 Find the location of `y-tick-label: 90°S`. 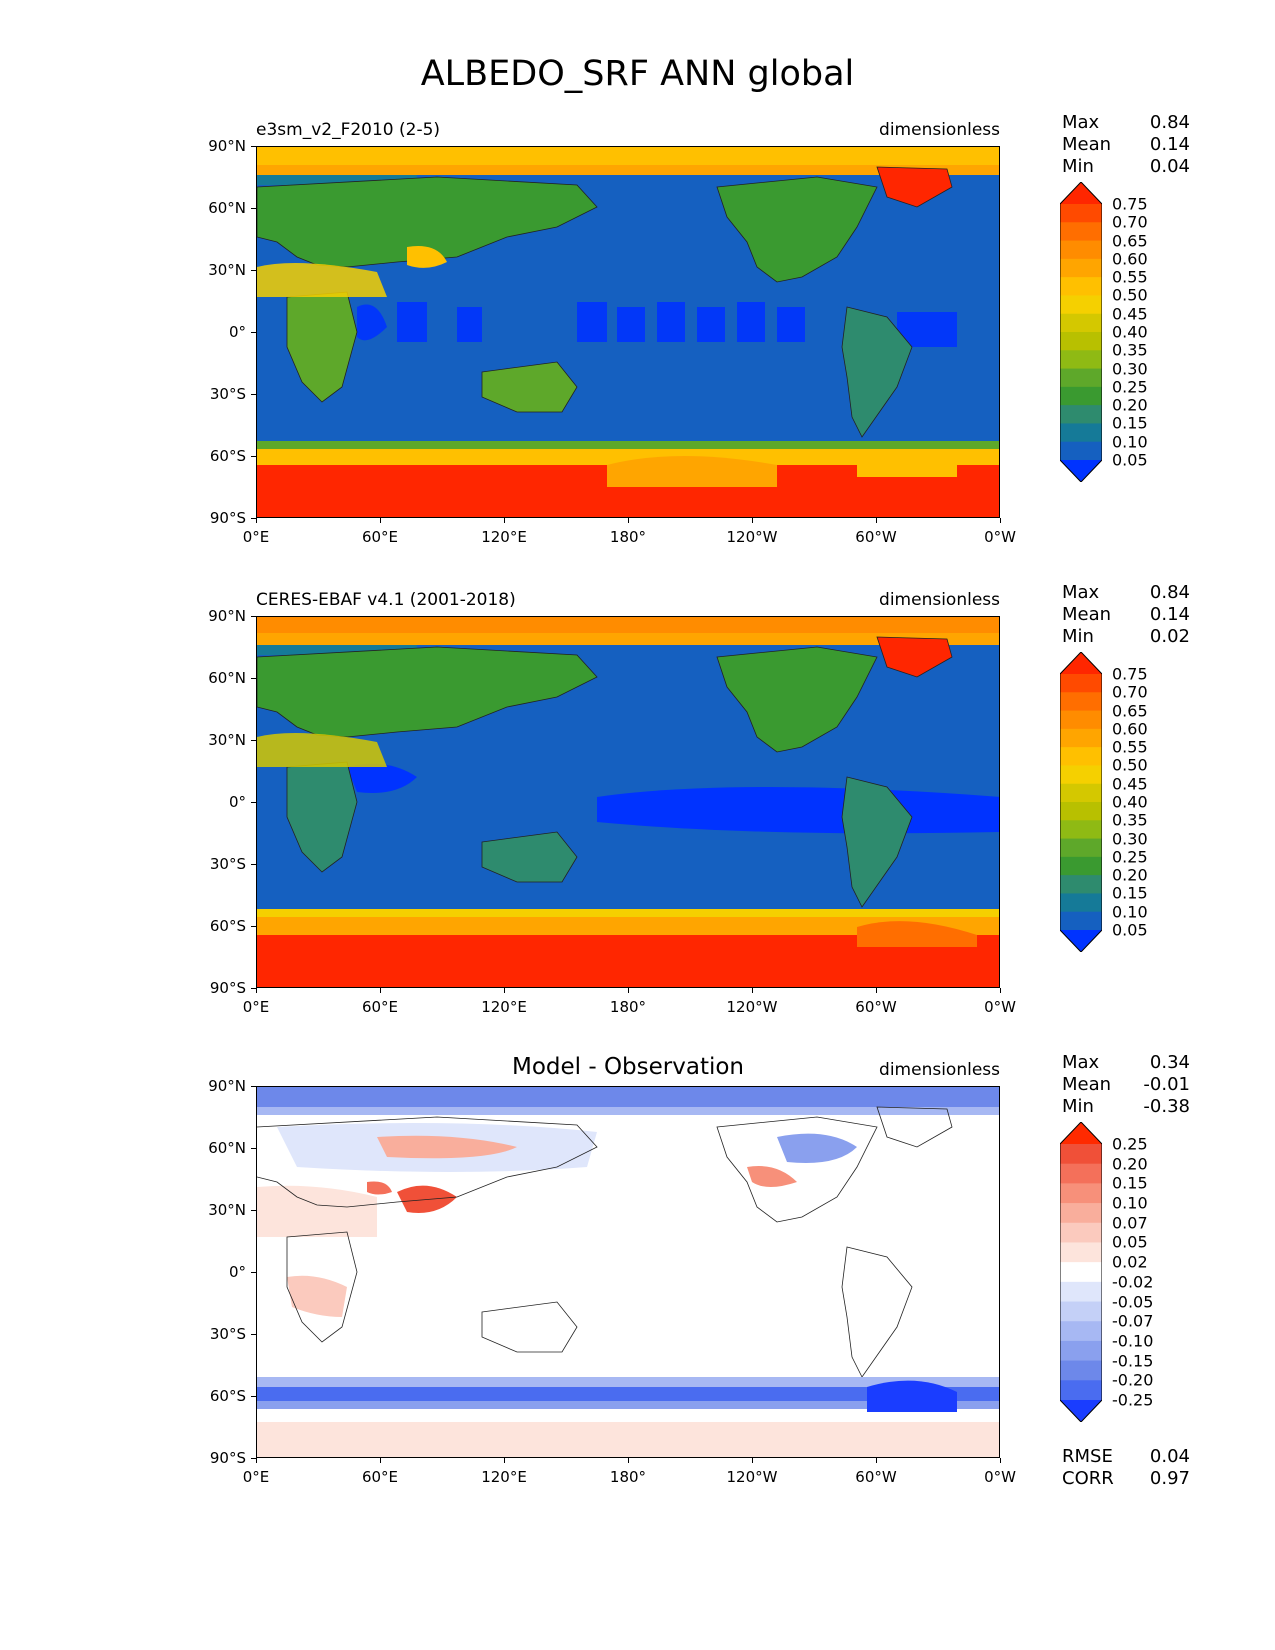

y-tick-label: 90°S is located at coordinates (227, 1458).